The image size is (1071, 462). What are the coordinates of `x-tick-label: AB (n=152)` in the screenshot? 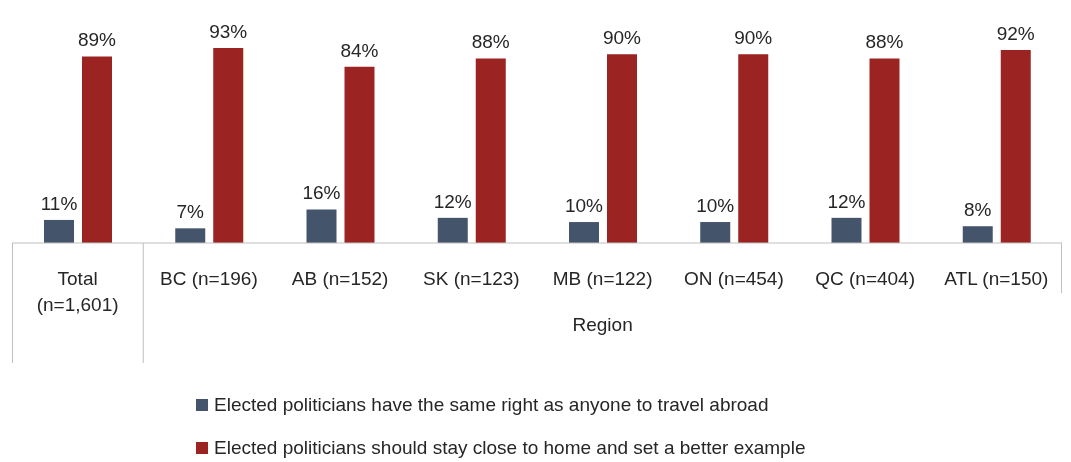 It's located at (340, 278).